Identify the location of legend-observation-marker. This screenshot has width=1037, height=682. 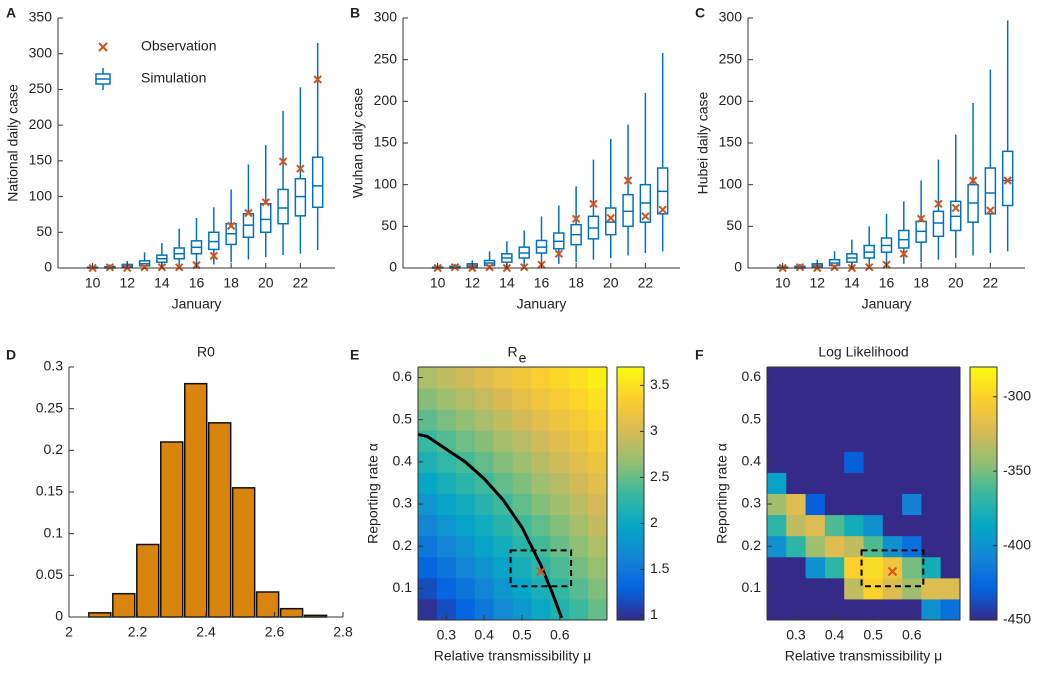
(103, 47).